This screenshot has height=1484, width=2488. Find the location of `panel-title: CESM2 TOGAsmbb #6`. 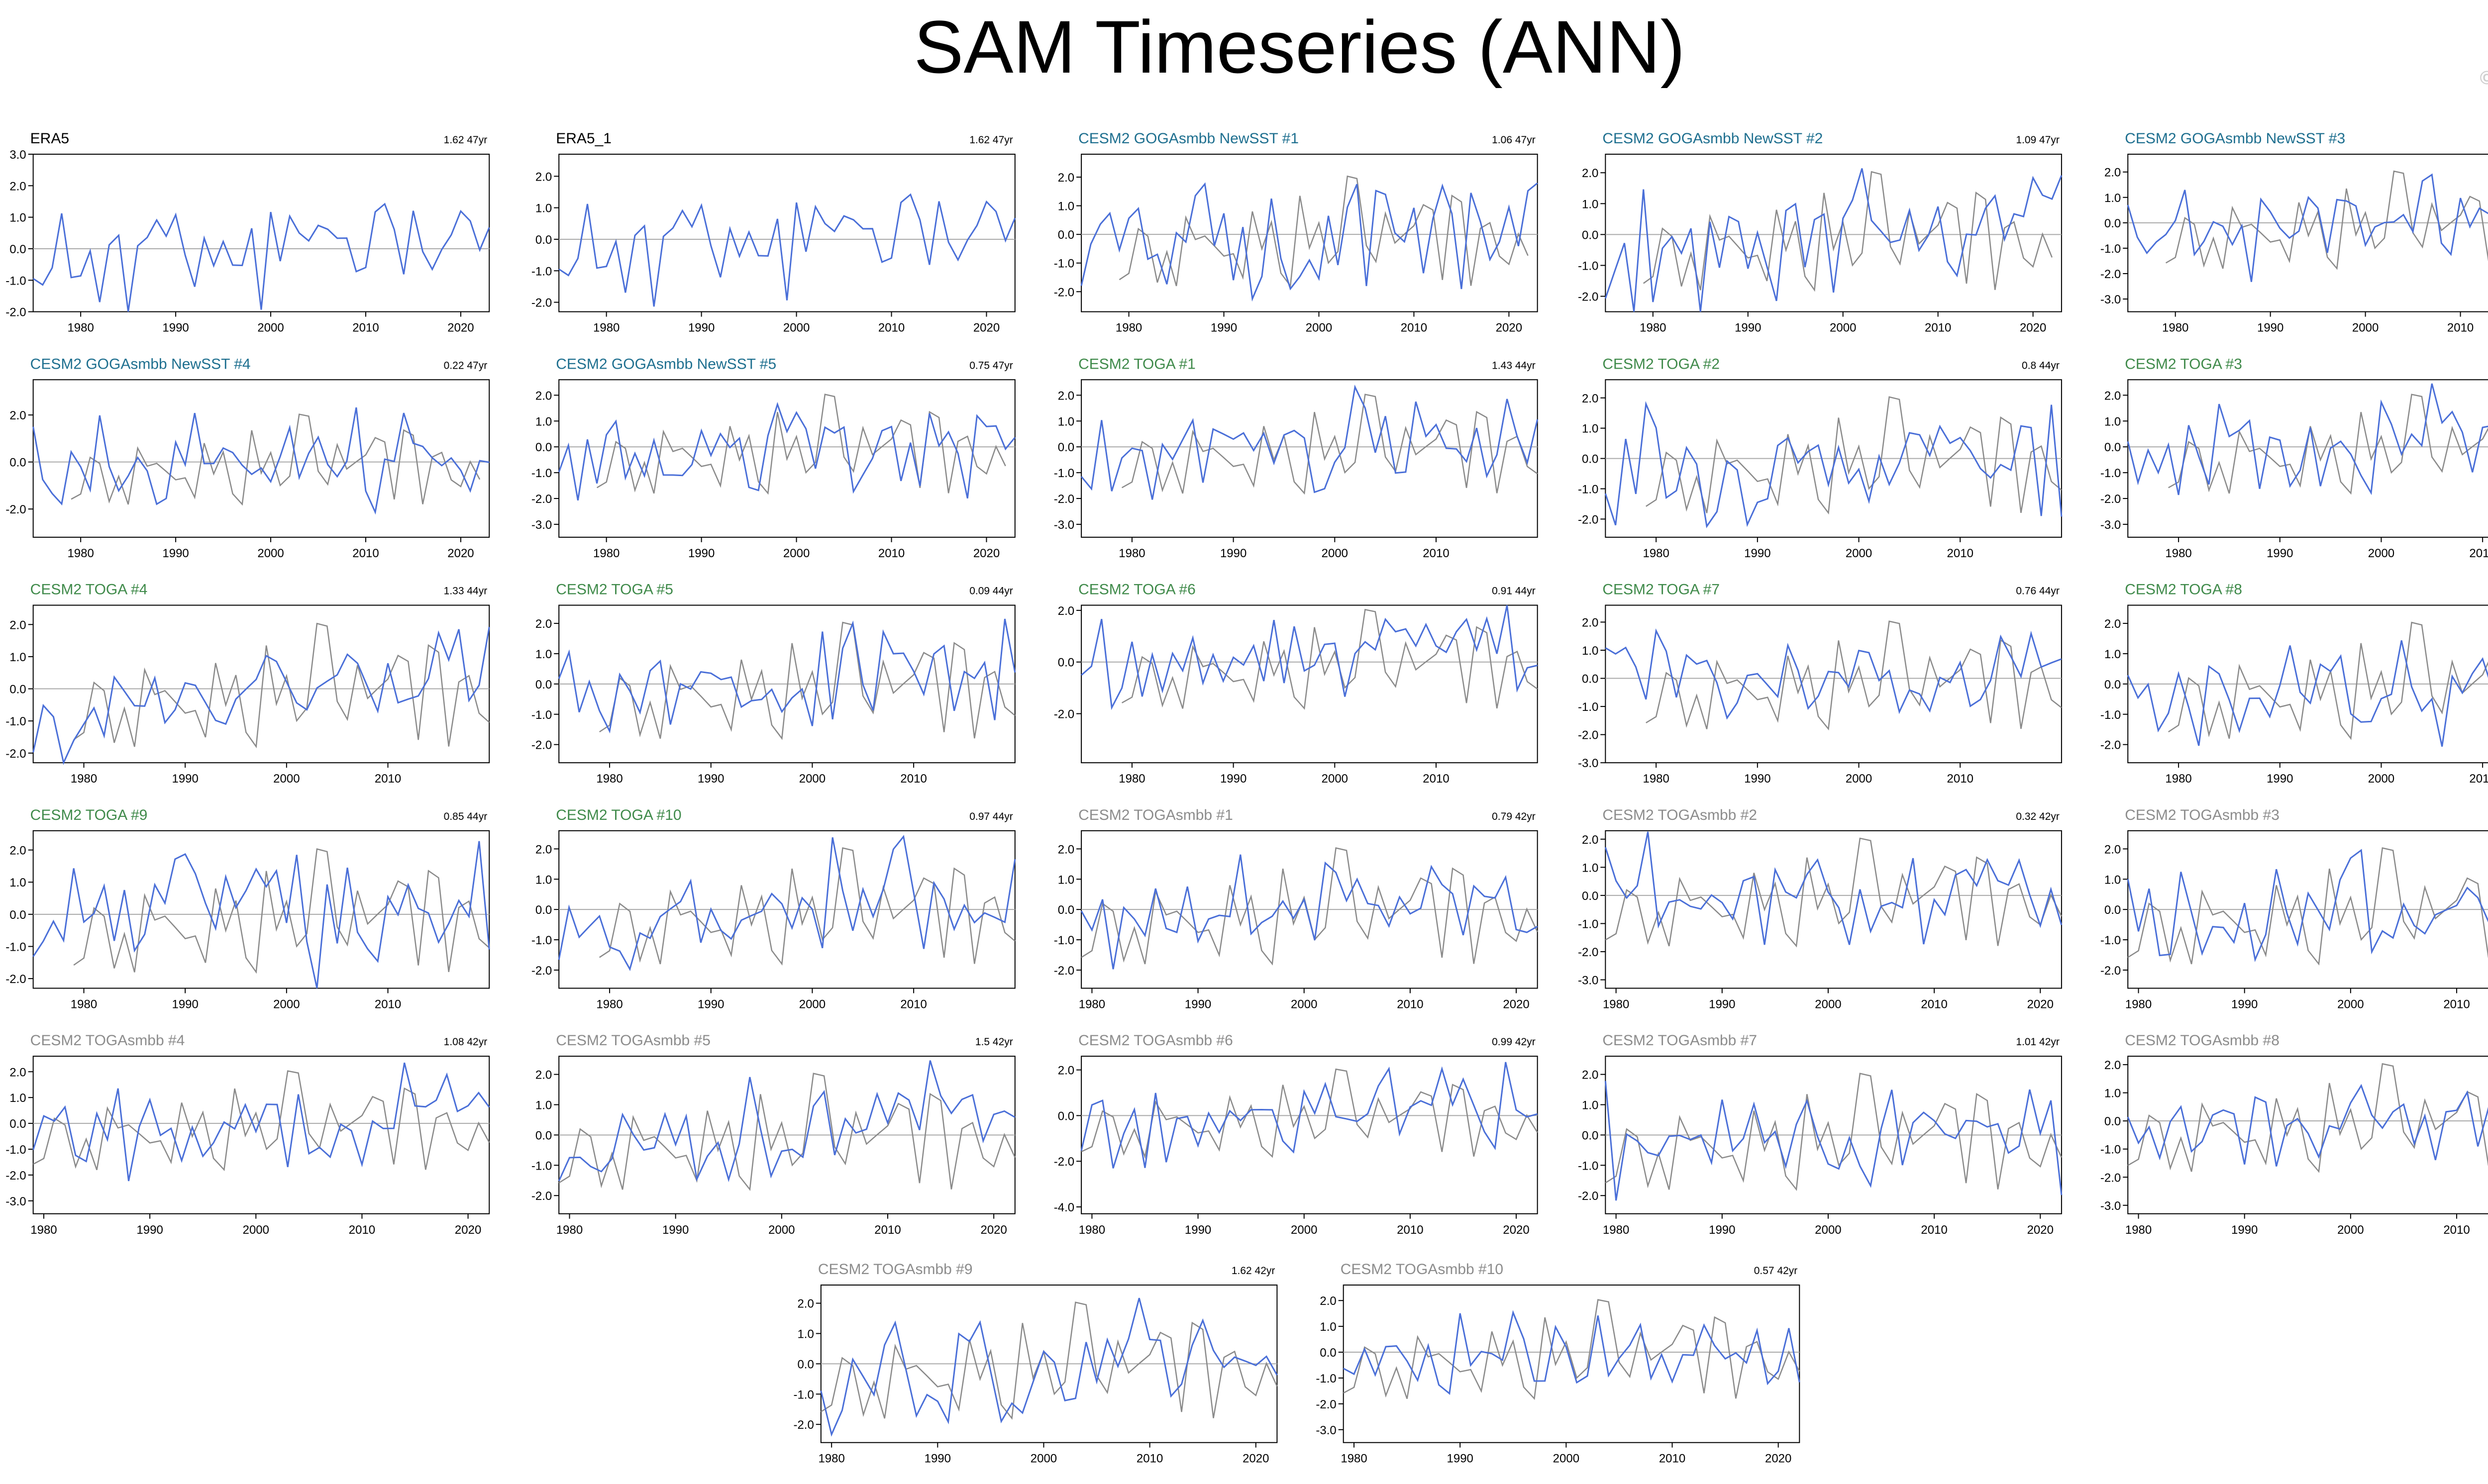

panel-title: CESM2 TOGAsmbb #6 is located at coordinates (1156, 1040).